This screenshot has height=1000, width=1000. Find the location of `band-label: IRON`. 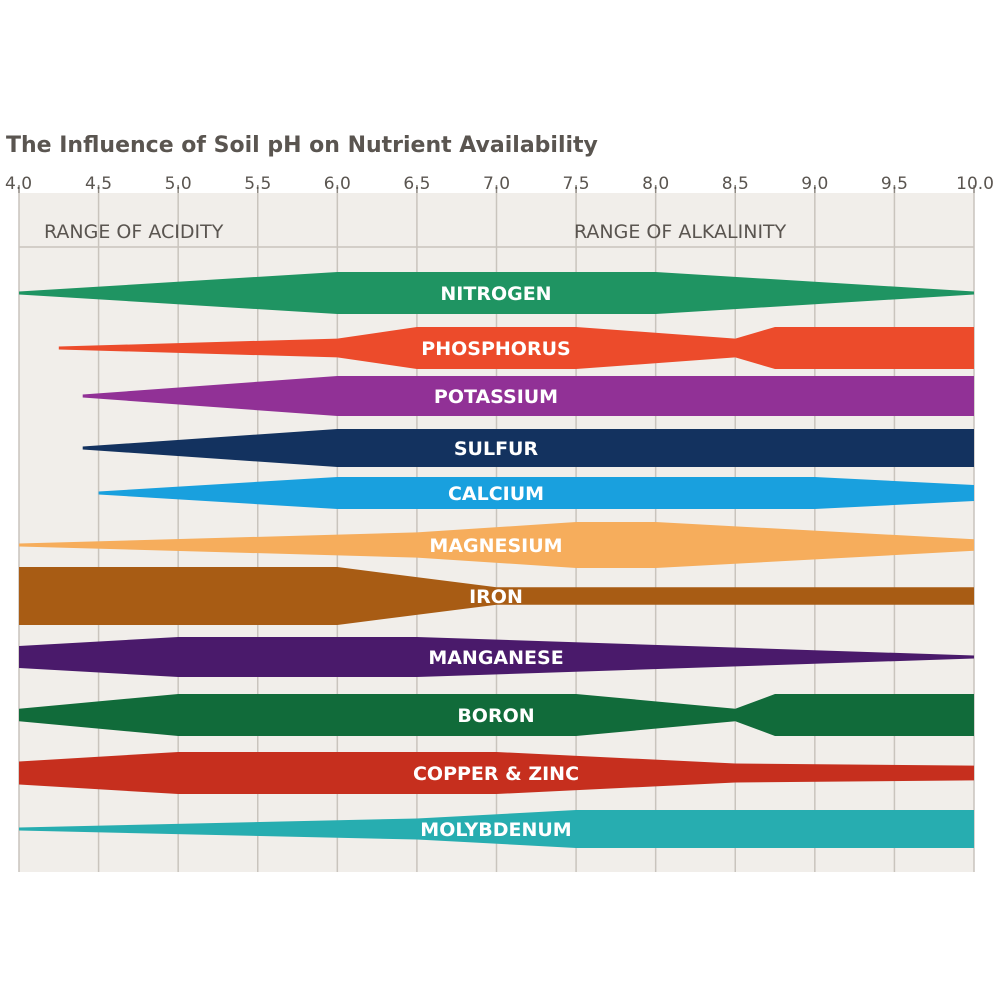

band-label: IRON is located at coordinates (496, 597).